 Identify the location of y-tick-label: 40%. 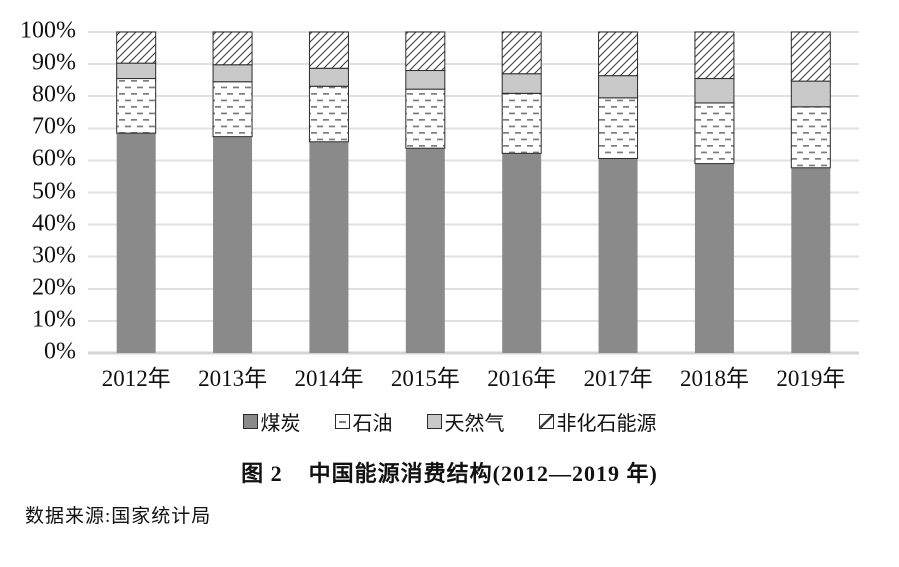
(54, 223).